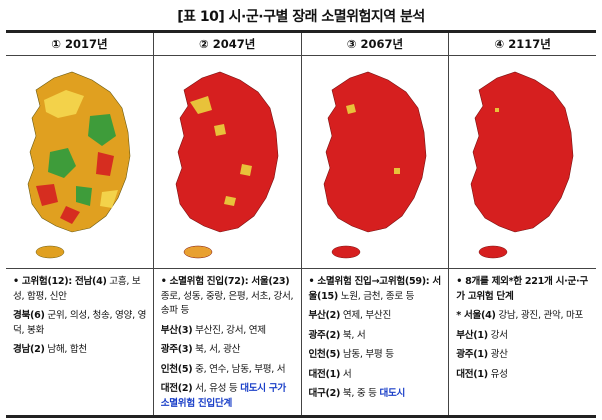  Describe the element at coordinates (360, 393) in the screenshot. I see `line-rest: 북, 중 등` at that location.